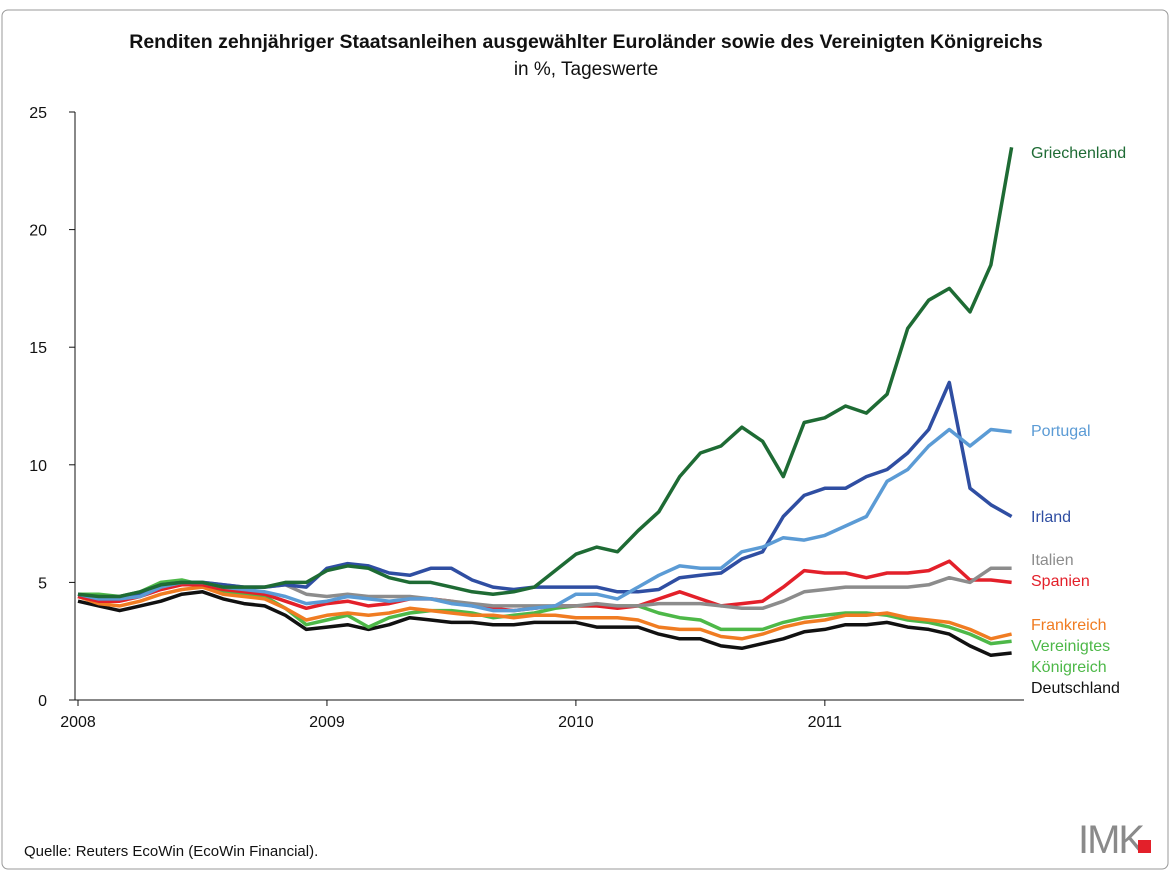 Image resolution: width=1171 pixels, height=872 pixels. I want to click on legend-label: Irland, so click(1051, 517).